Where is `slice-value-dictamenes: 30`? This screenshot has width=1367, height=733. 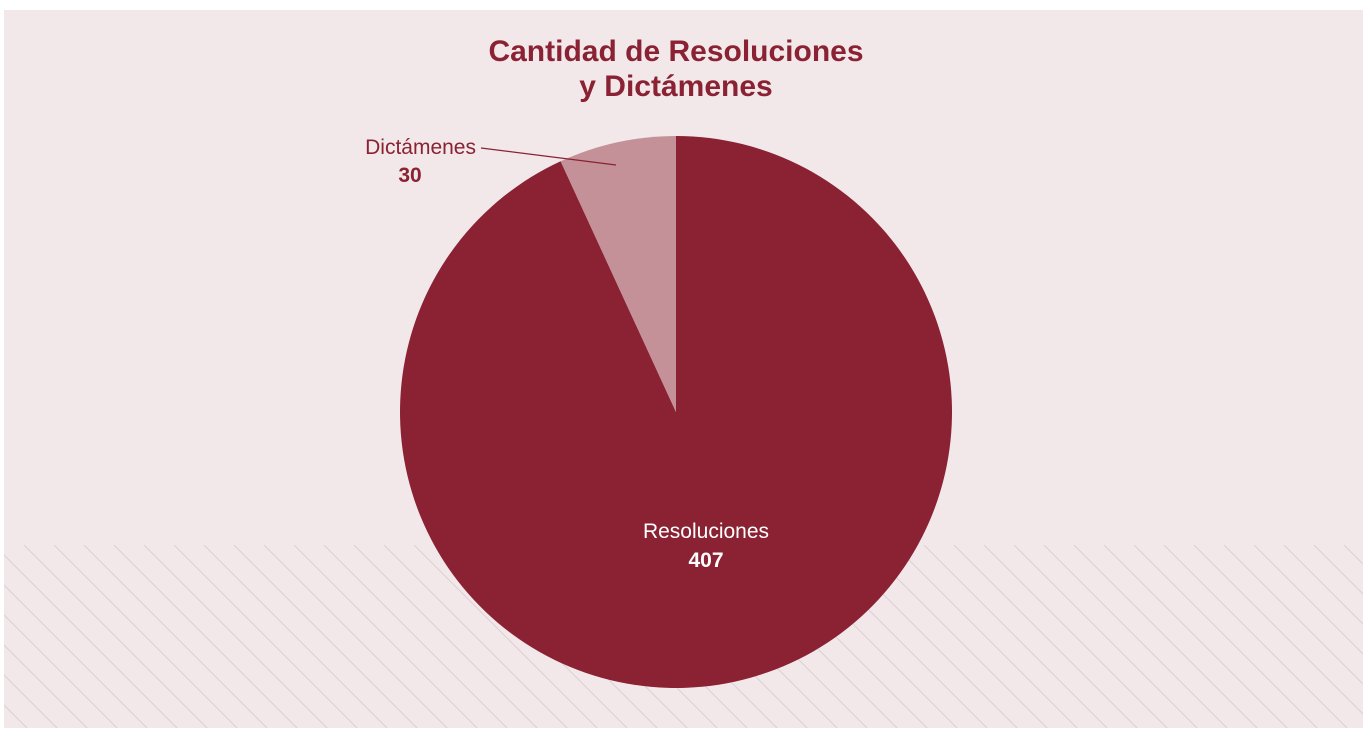
slice-value-dictamenes: 30 is located at coordinates (409, 175).